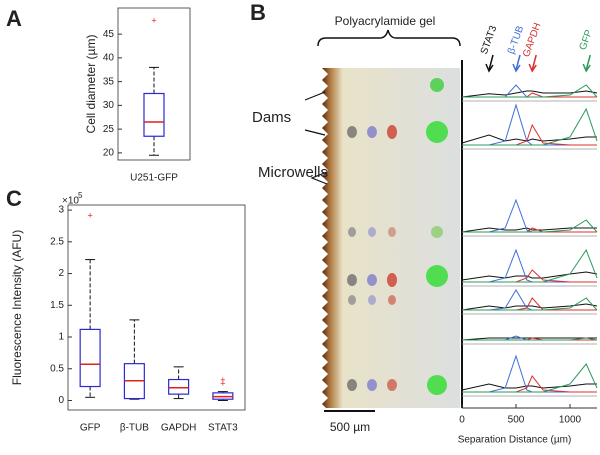  I want to click on x-tick-label: GAPDH, so click(179, 428).